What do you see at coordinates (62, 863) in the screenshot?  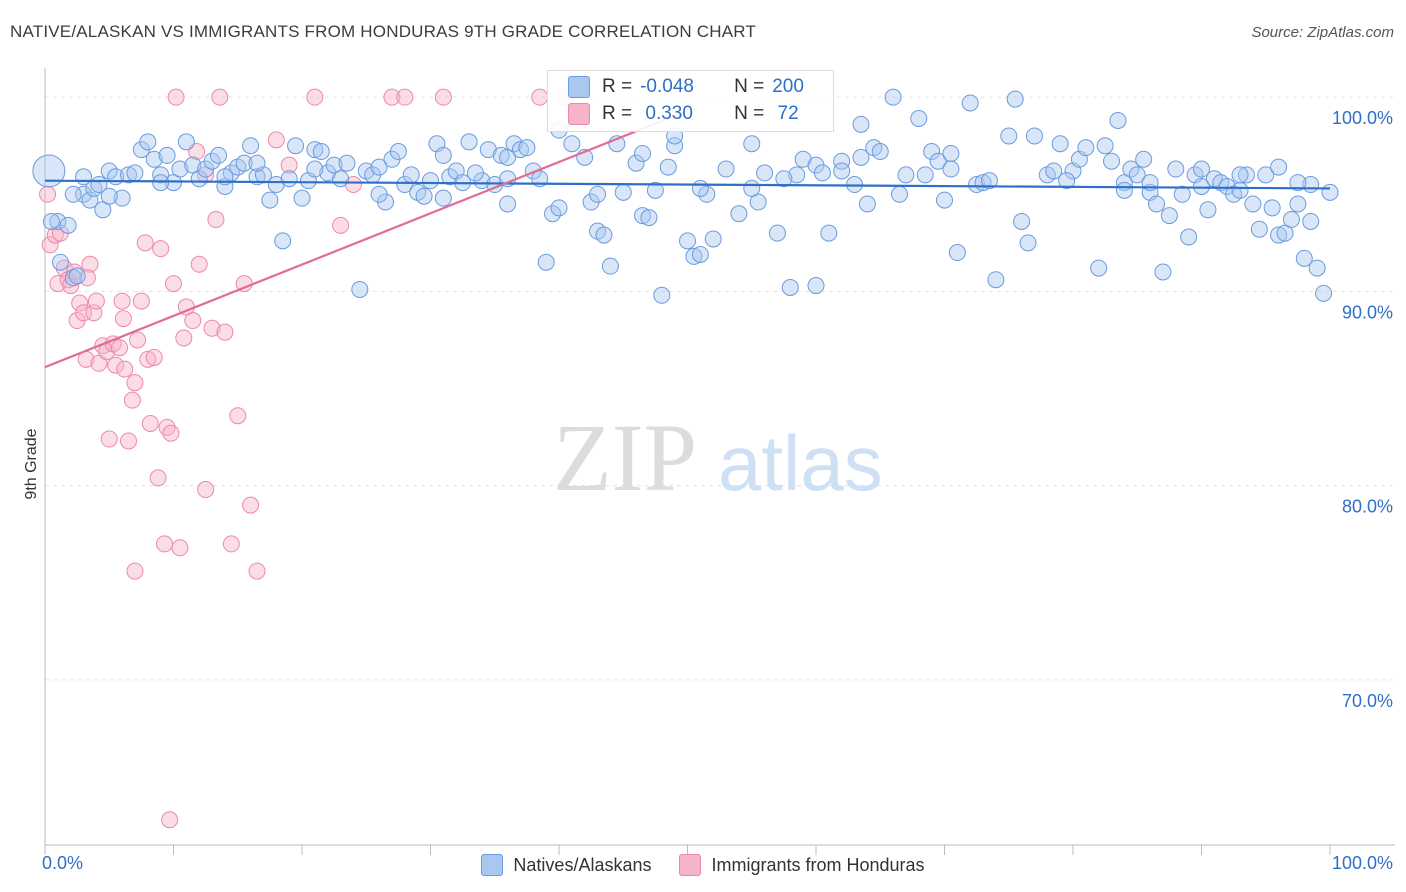 I see `x-tick-label: 0.0%` at bounding box center [62, 863].